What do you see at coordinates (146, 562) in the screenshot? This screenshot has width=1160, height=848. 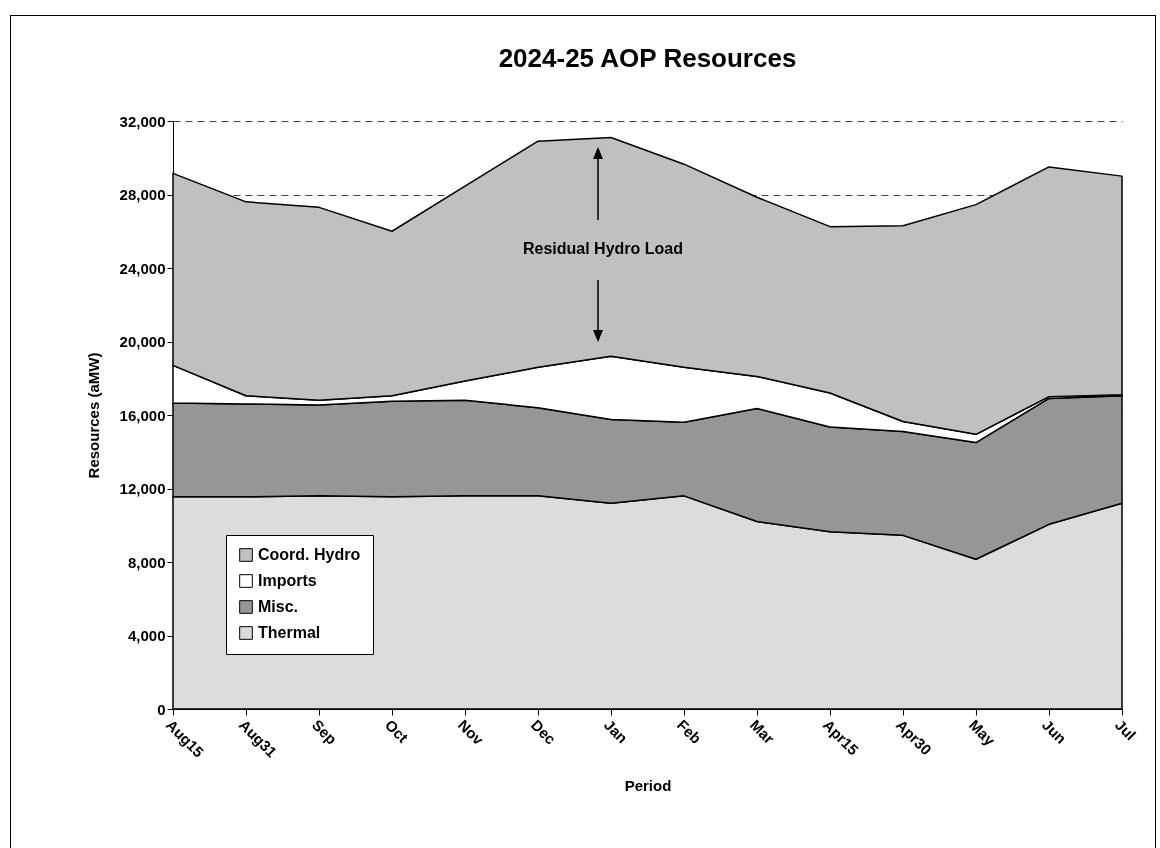 I see `y-tick-label: 8,000` at bounding box center [146, 562].